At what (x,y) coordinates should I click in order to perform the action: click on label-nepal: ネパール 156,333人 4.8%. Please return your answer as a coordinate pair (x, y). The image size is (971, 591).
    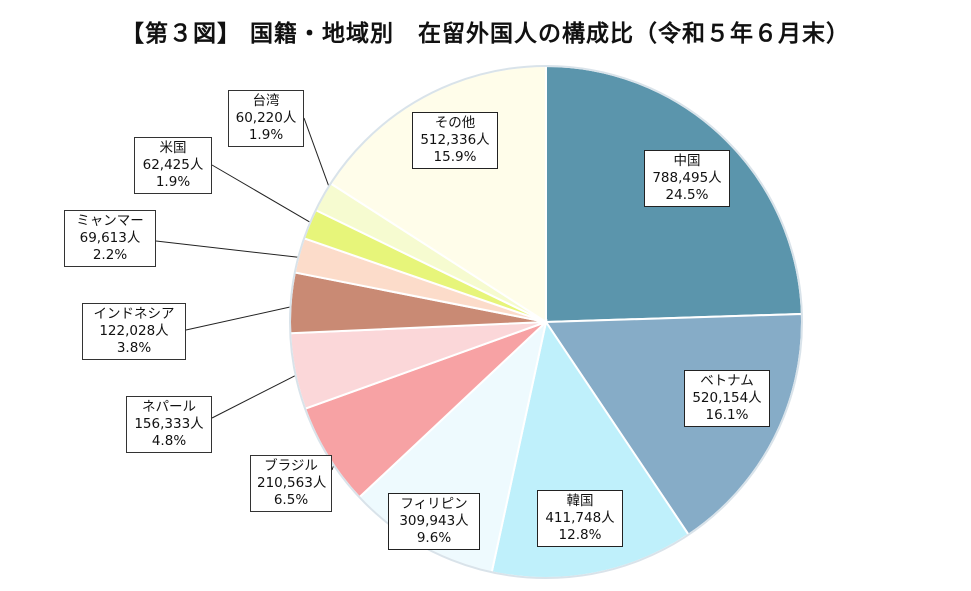
    Looking at the image, I should click on (169, 424).